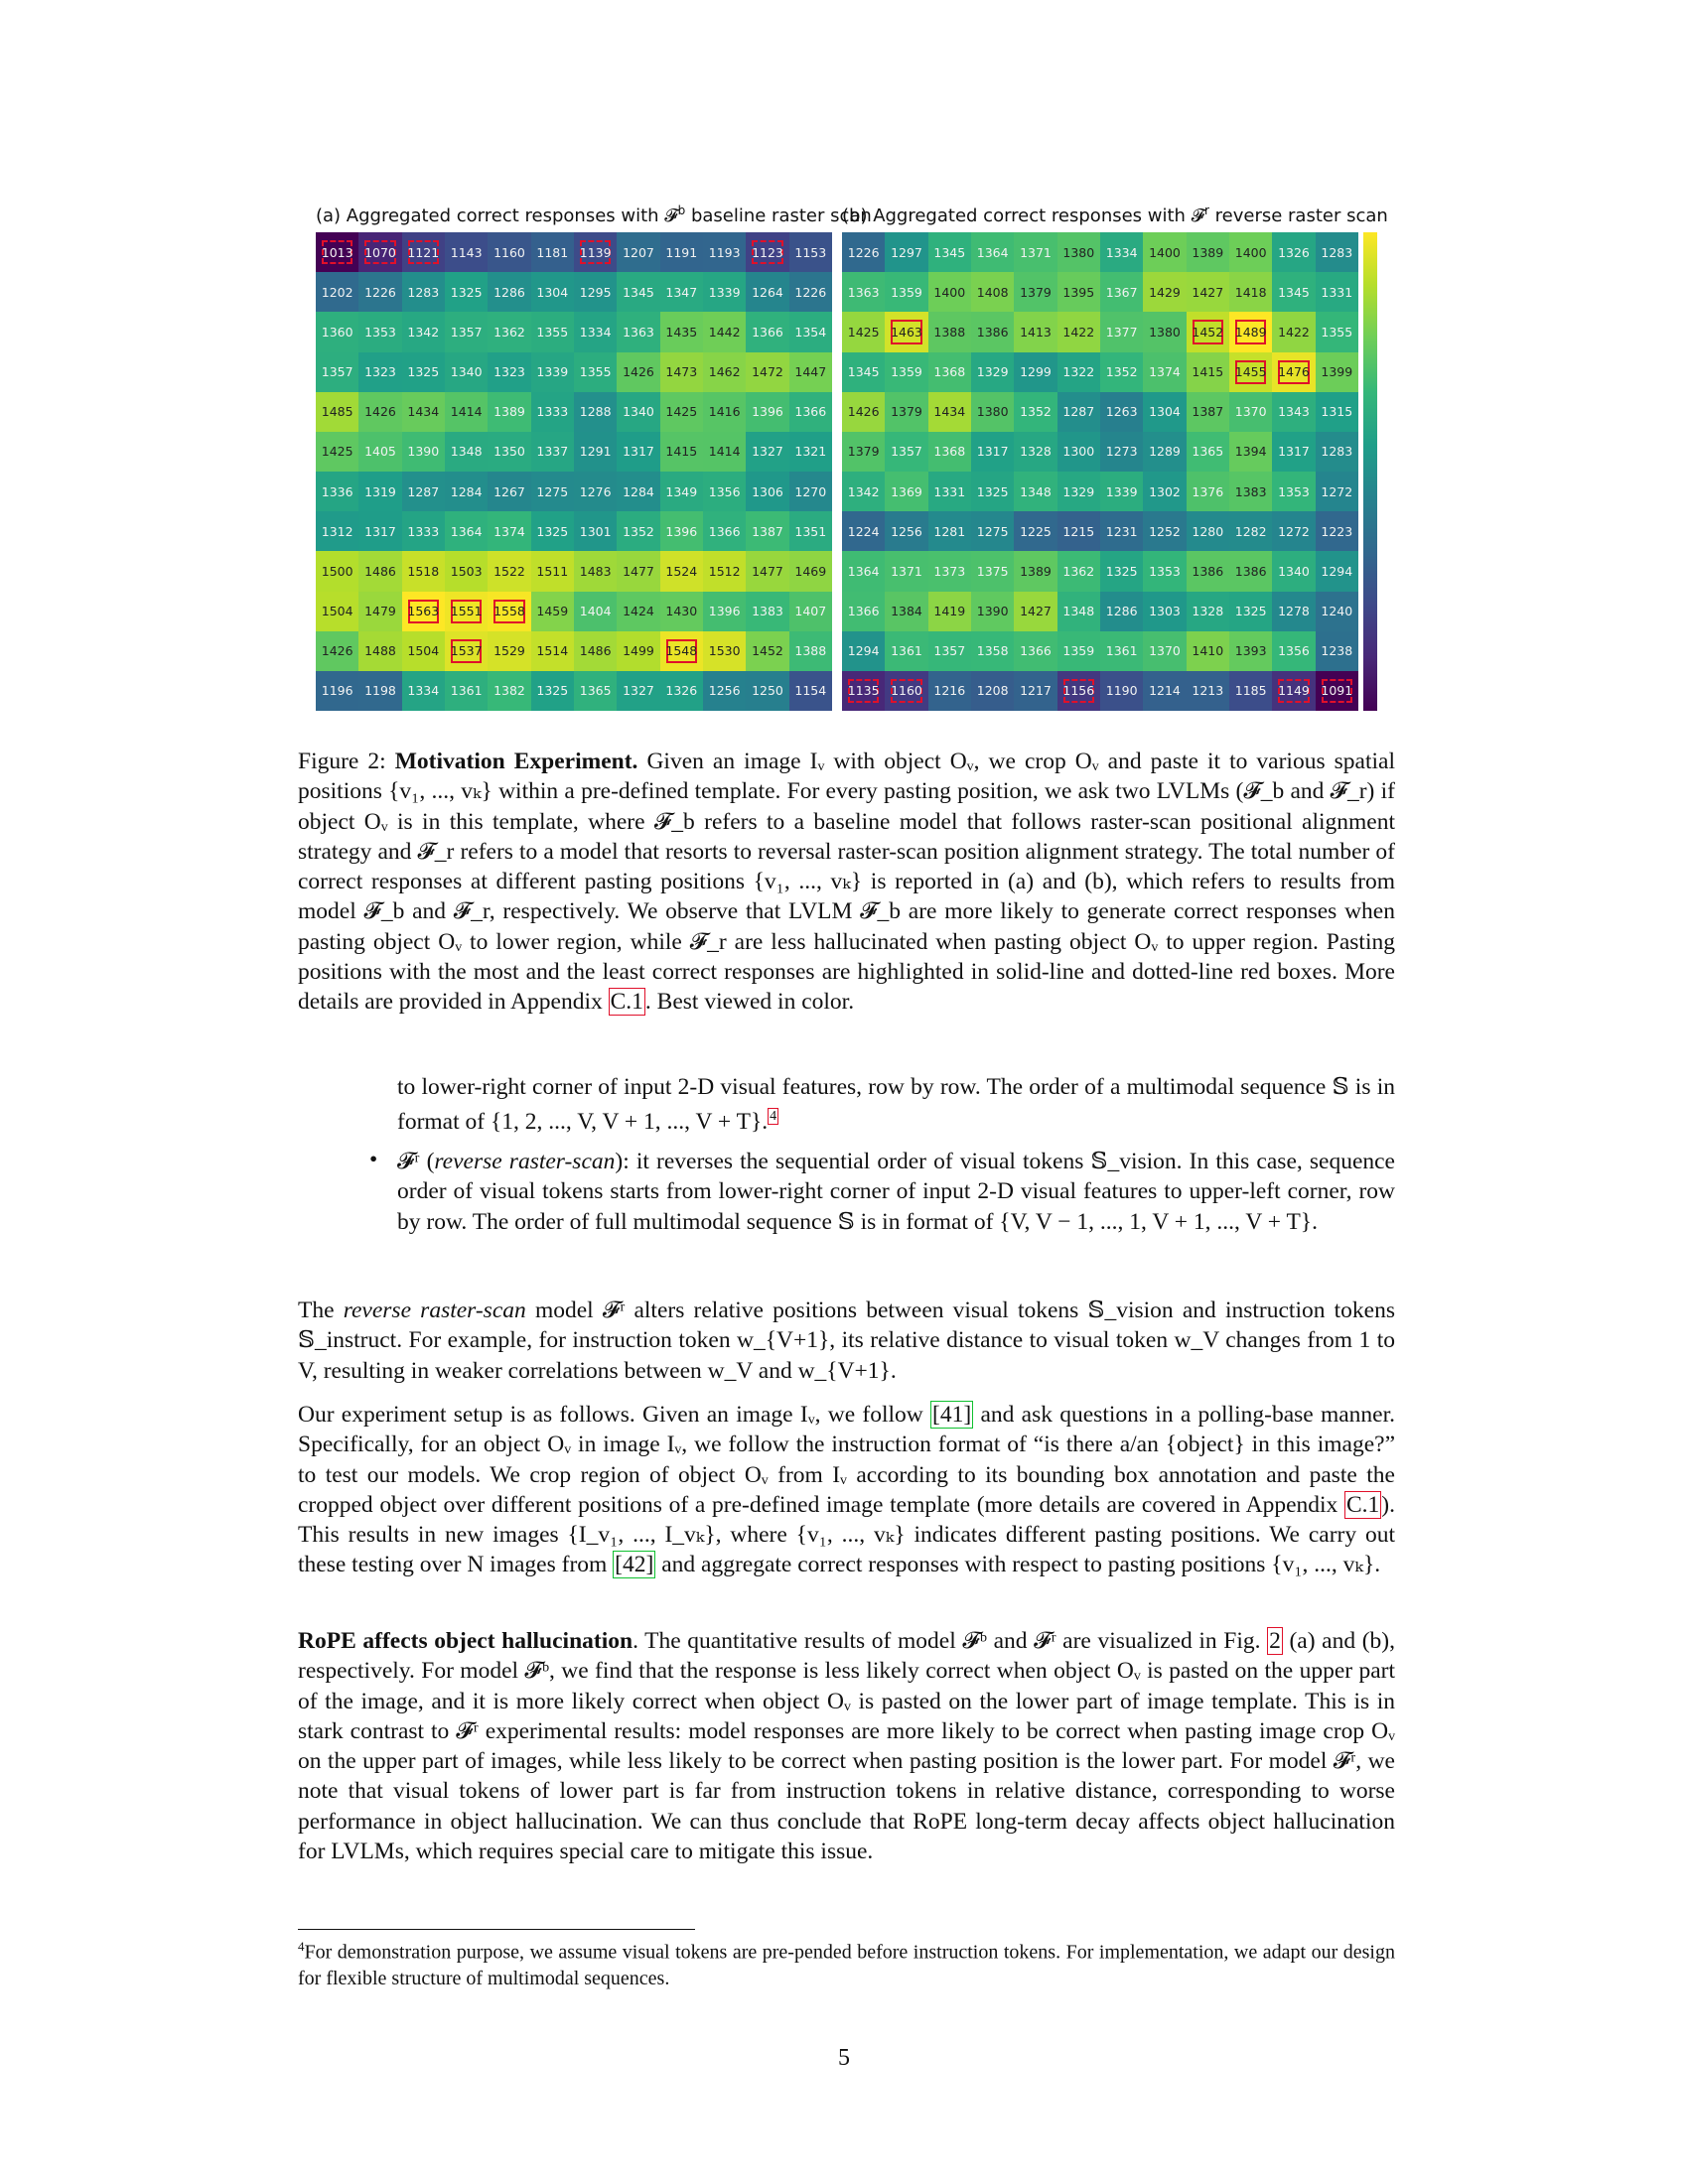  What do you see at coordinates (1165, 372) in the screenshot?
I see `heatmap-cell-label: 1374` at bounding box center [1165, 372].